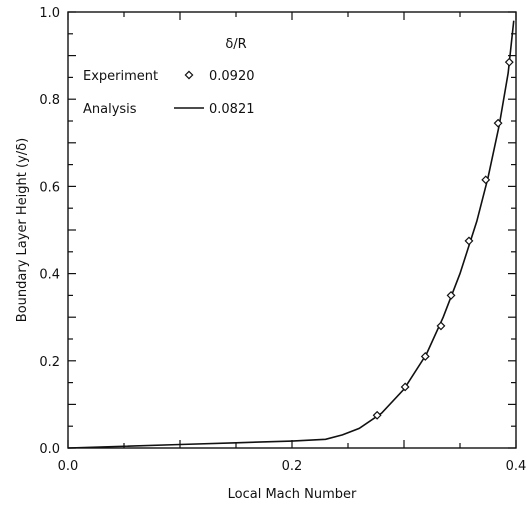 This screenshot has height=508, width=529. Describe the element at coordinates (49, 362) in the screenshot. I see `y-tick-label: 0.2` at that location.